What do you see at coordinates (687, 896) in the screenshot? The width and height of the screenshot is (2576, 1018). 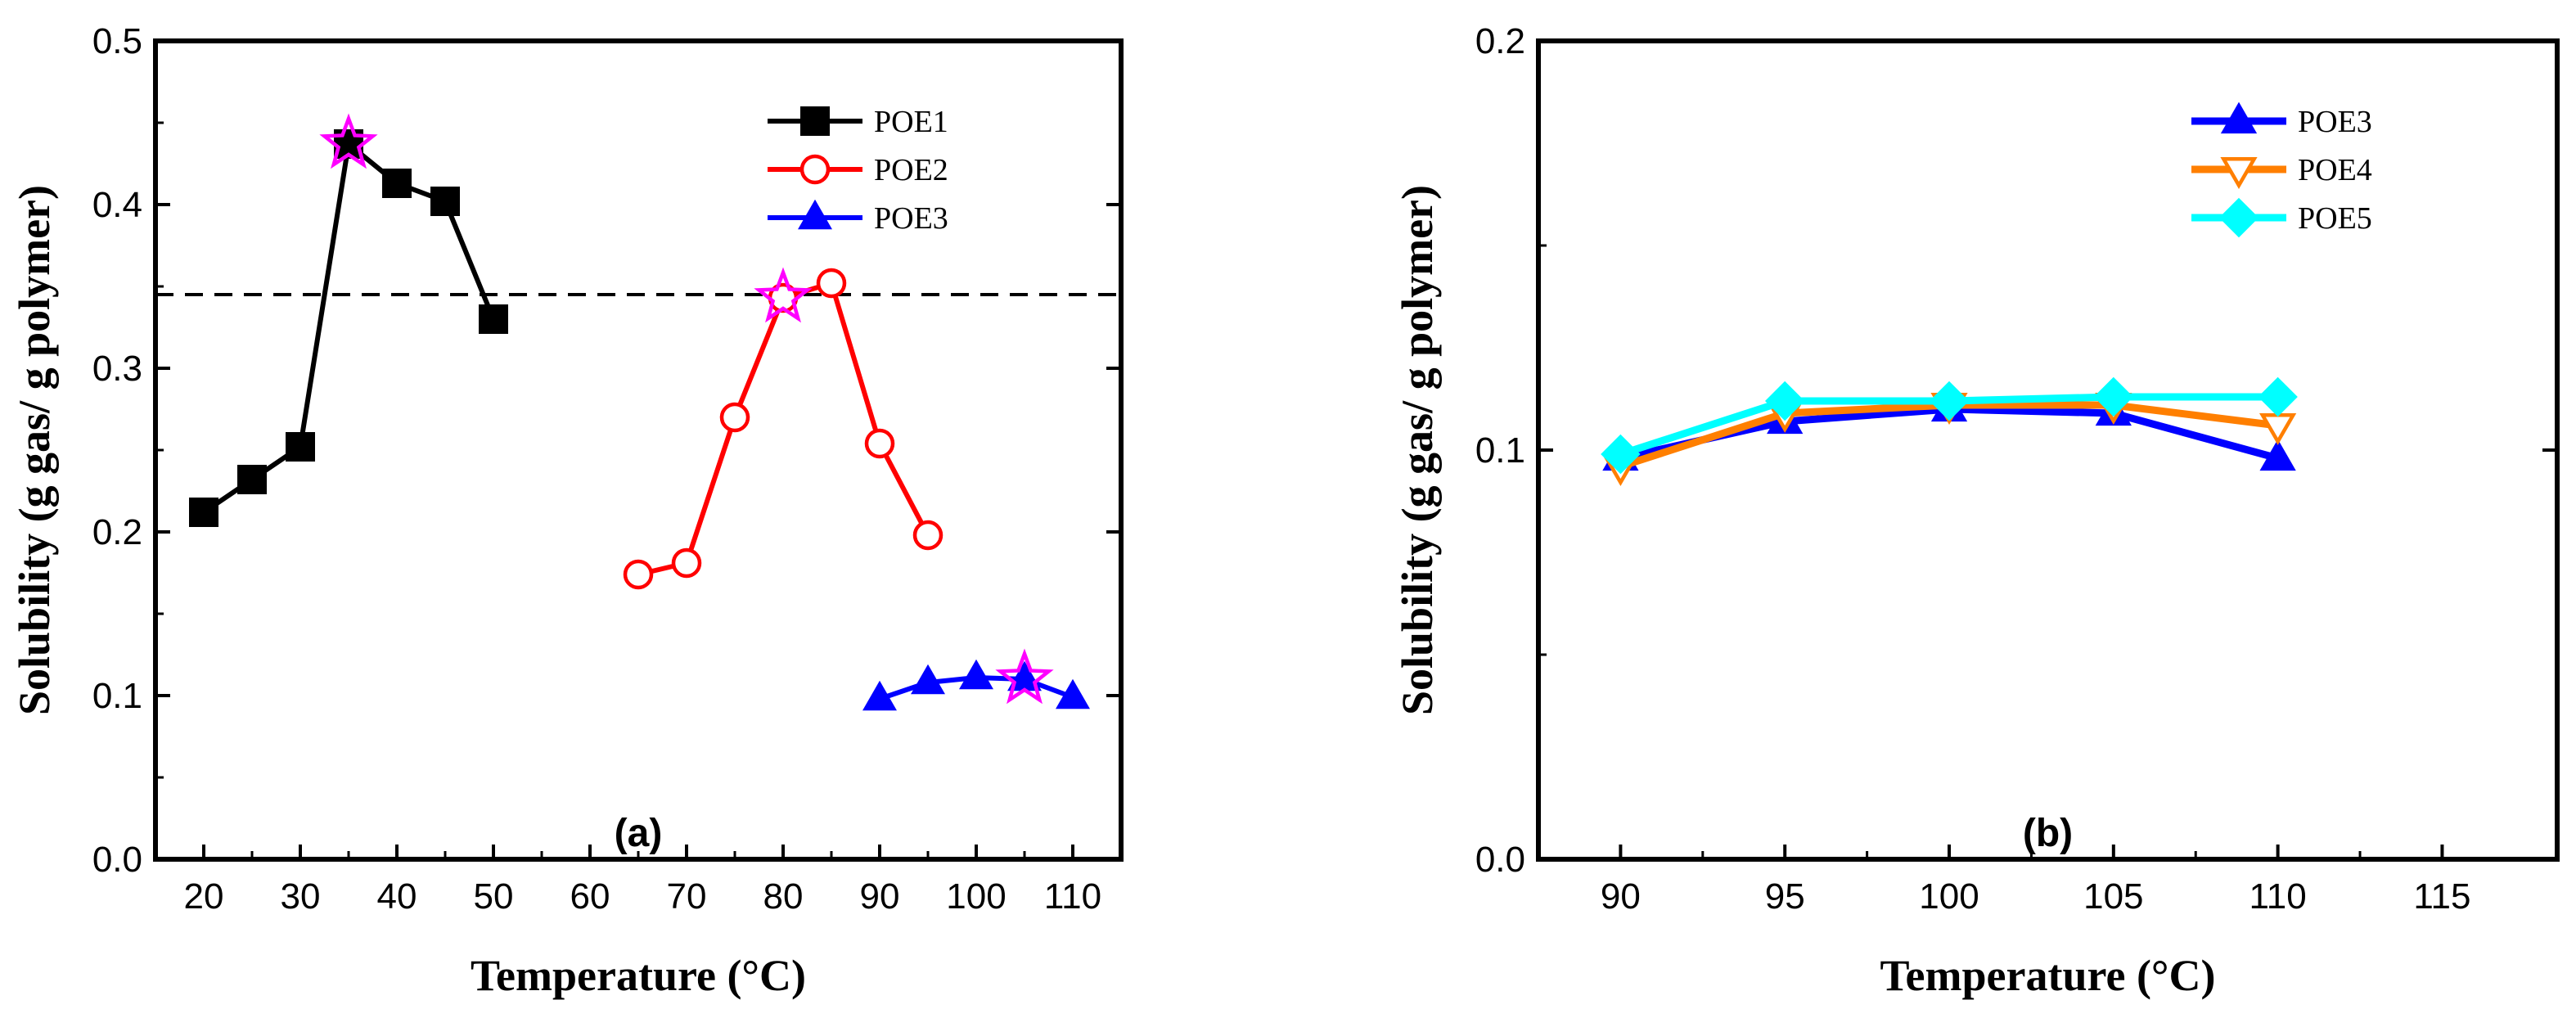 I see `x-tick-label: 70` at bounding box center [687, 896].